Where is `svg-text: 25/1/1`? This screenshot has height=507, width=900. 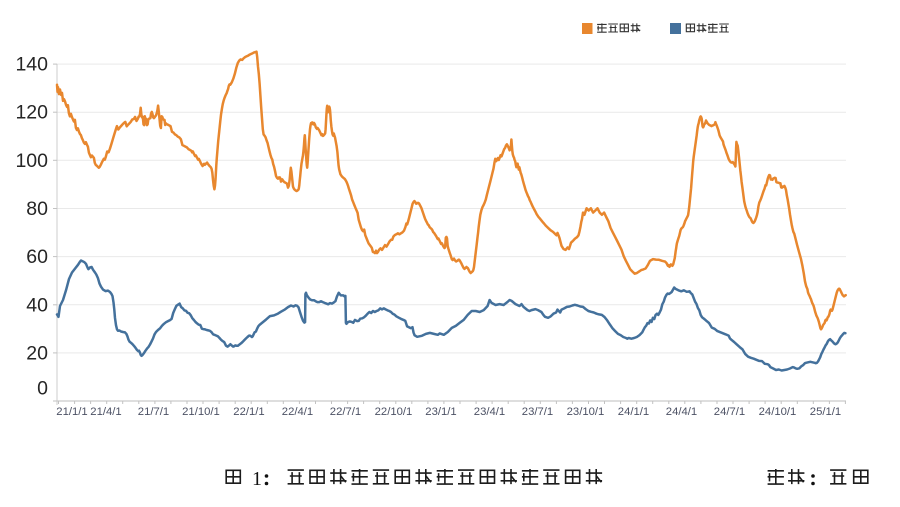 svg-text: 25/1/1 is located at coordinates (825, 412).